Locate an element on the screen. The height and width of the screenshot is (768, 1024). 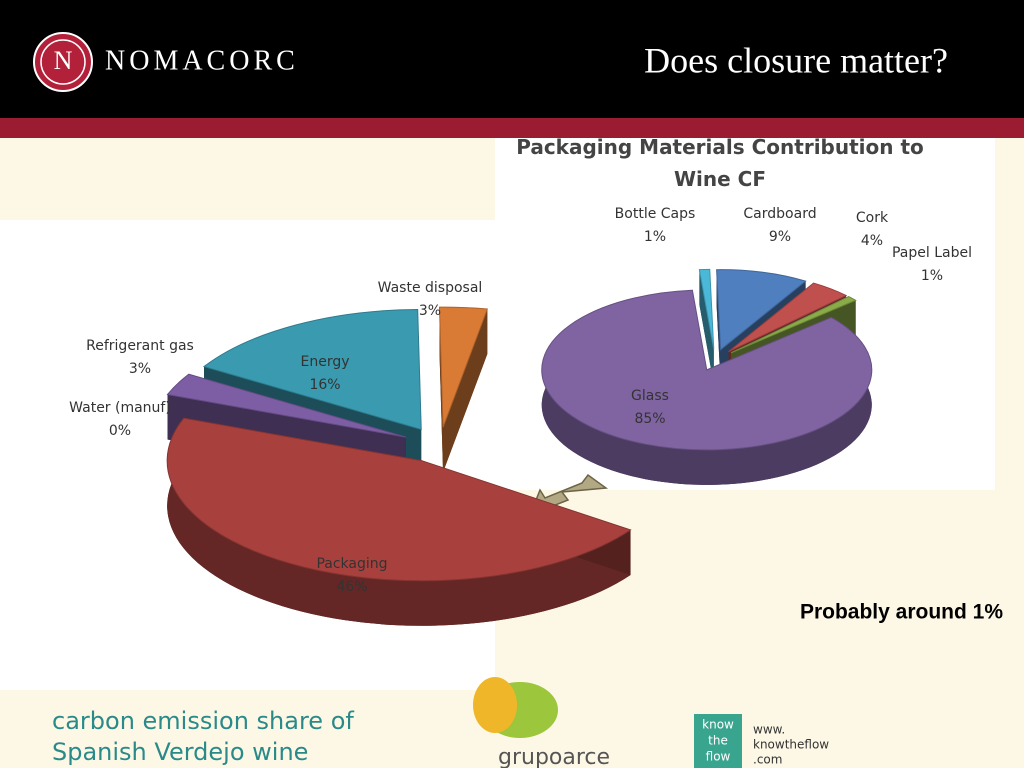
slice-label: Waste disposal is located at coordinates (430, 288).